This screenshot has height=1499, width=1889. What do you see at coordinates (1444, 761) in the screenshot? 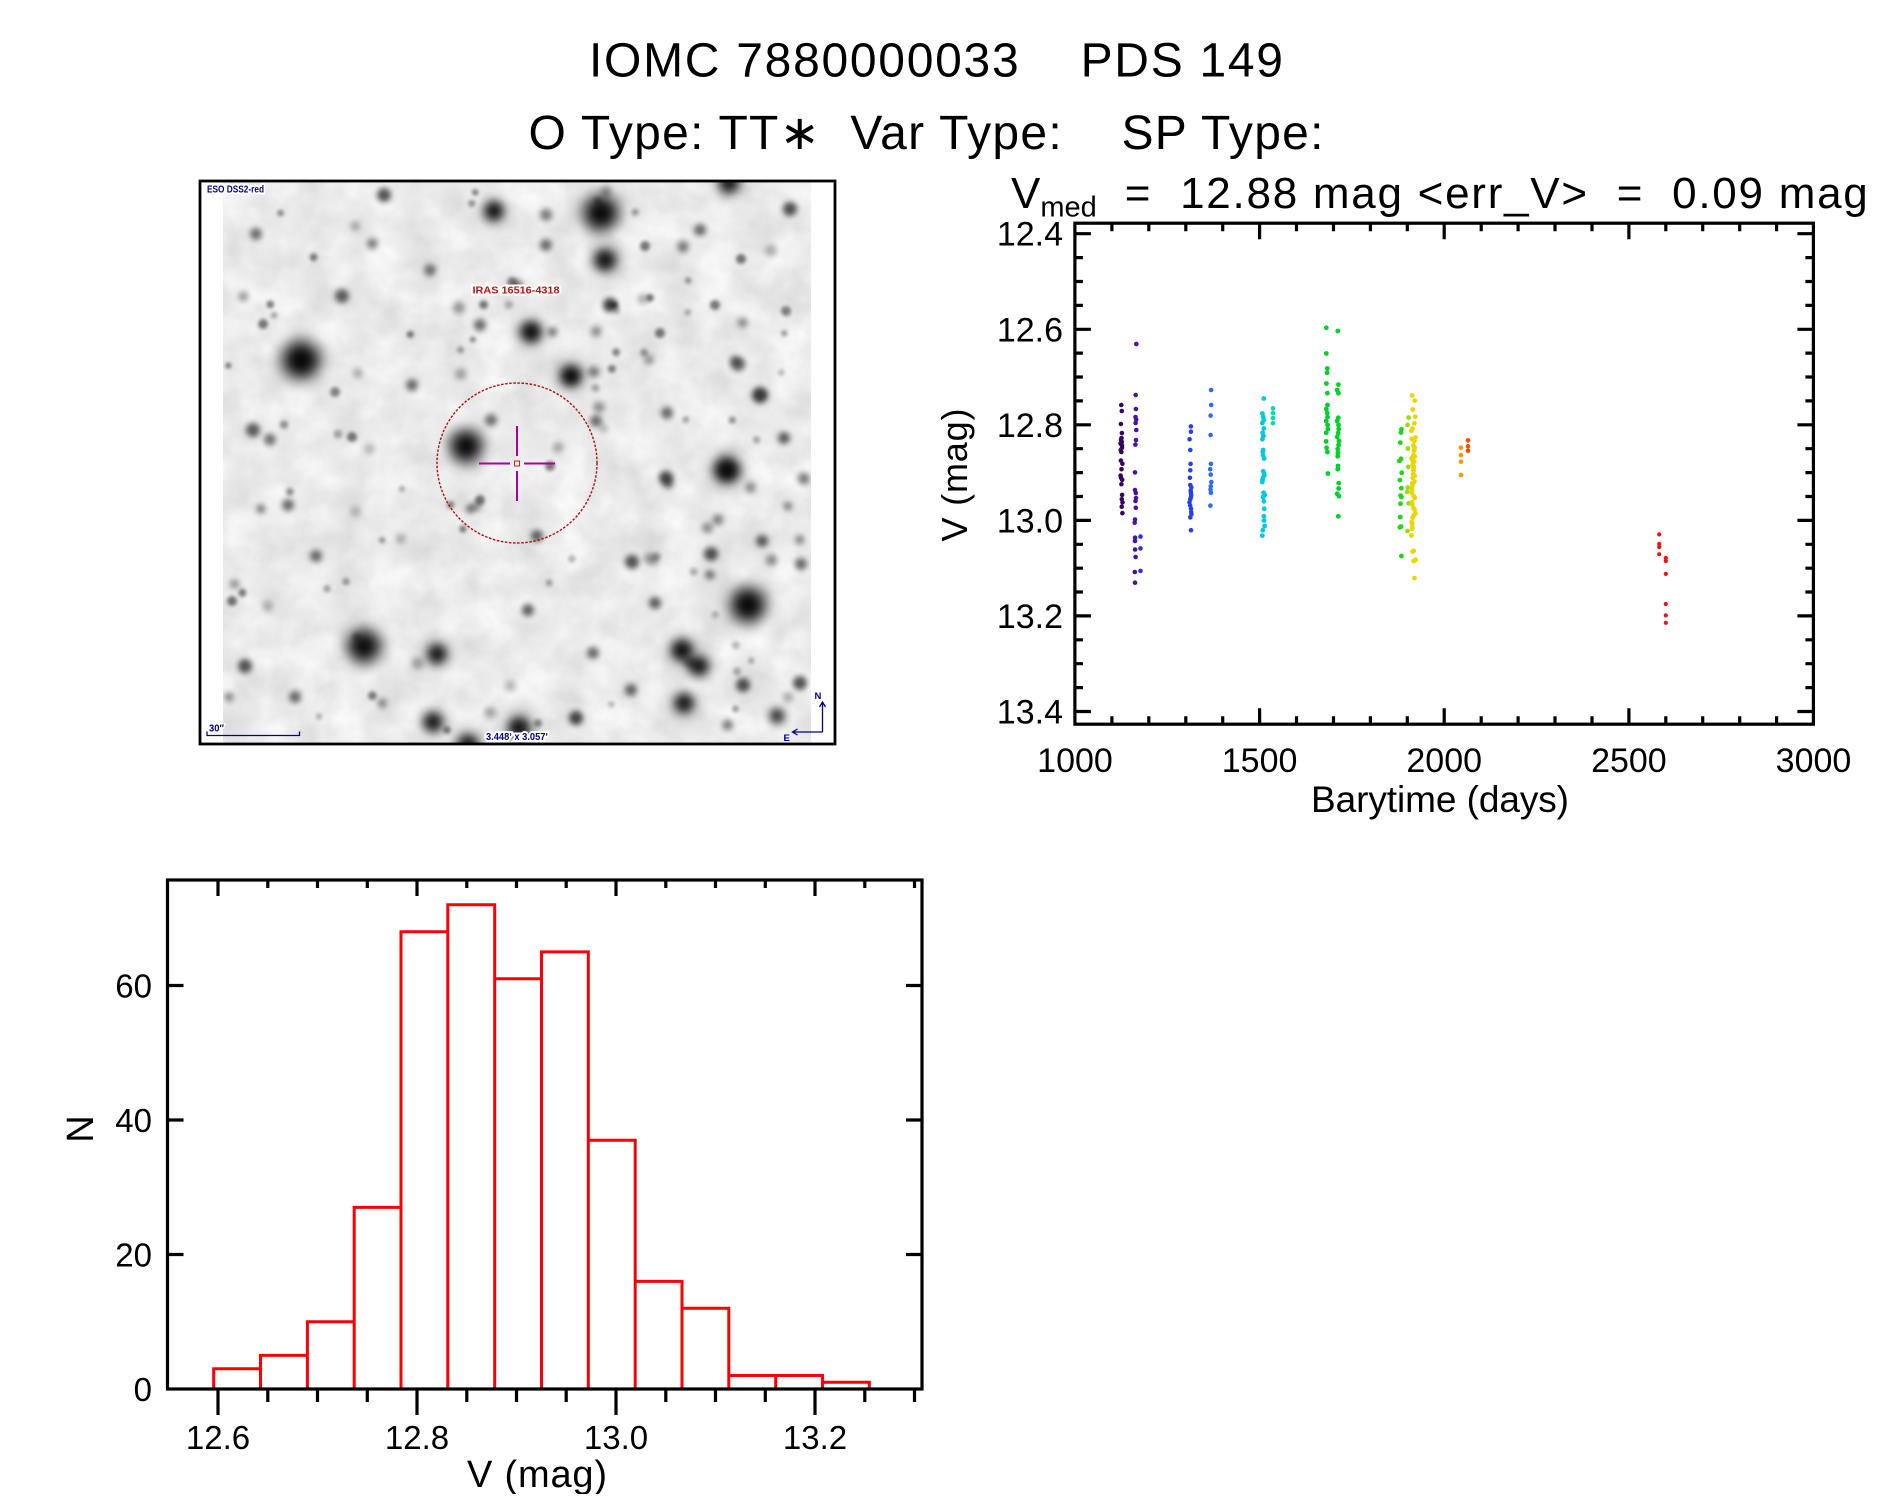
I see `svg-text: 2000` at bounding box center [1444, 761].